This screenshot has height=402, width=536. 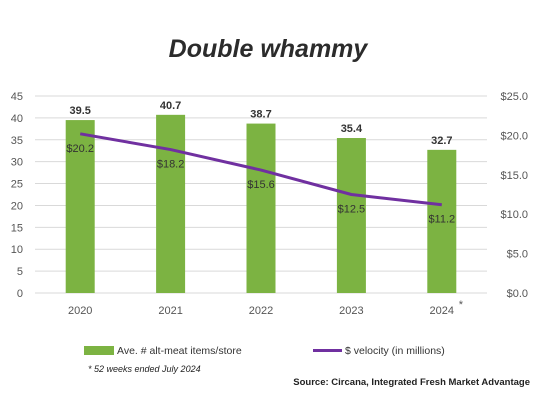 What do you see at coordinates (171, 165) in the screenshot?
I see `line-data-label: $18.2` at bounding box center [171, 165].